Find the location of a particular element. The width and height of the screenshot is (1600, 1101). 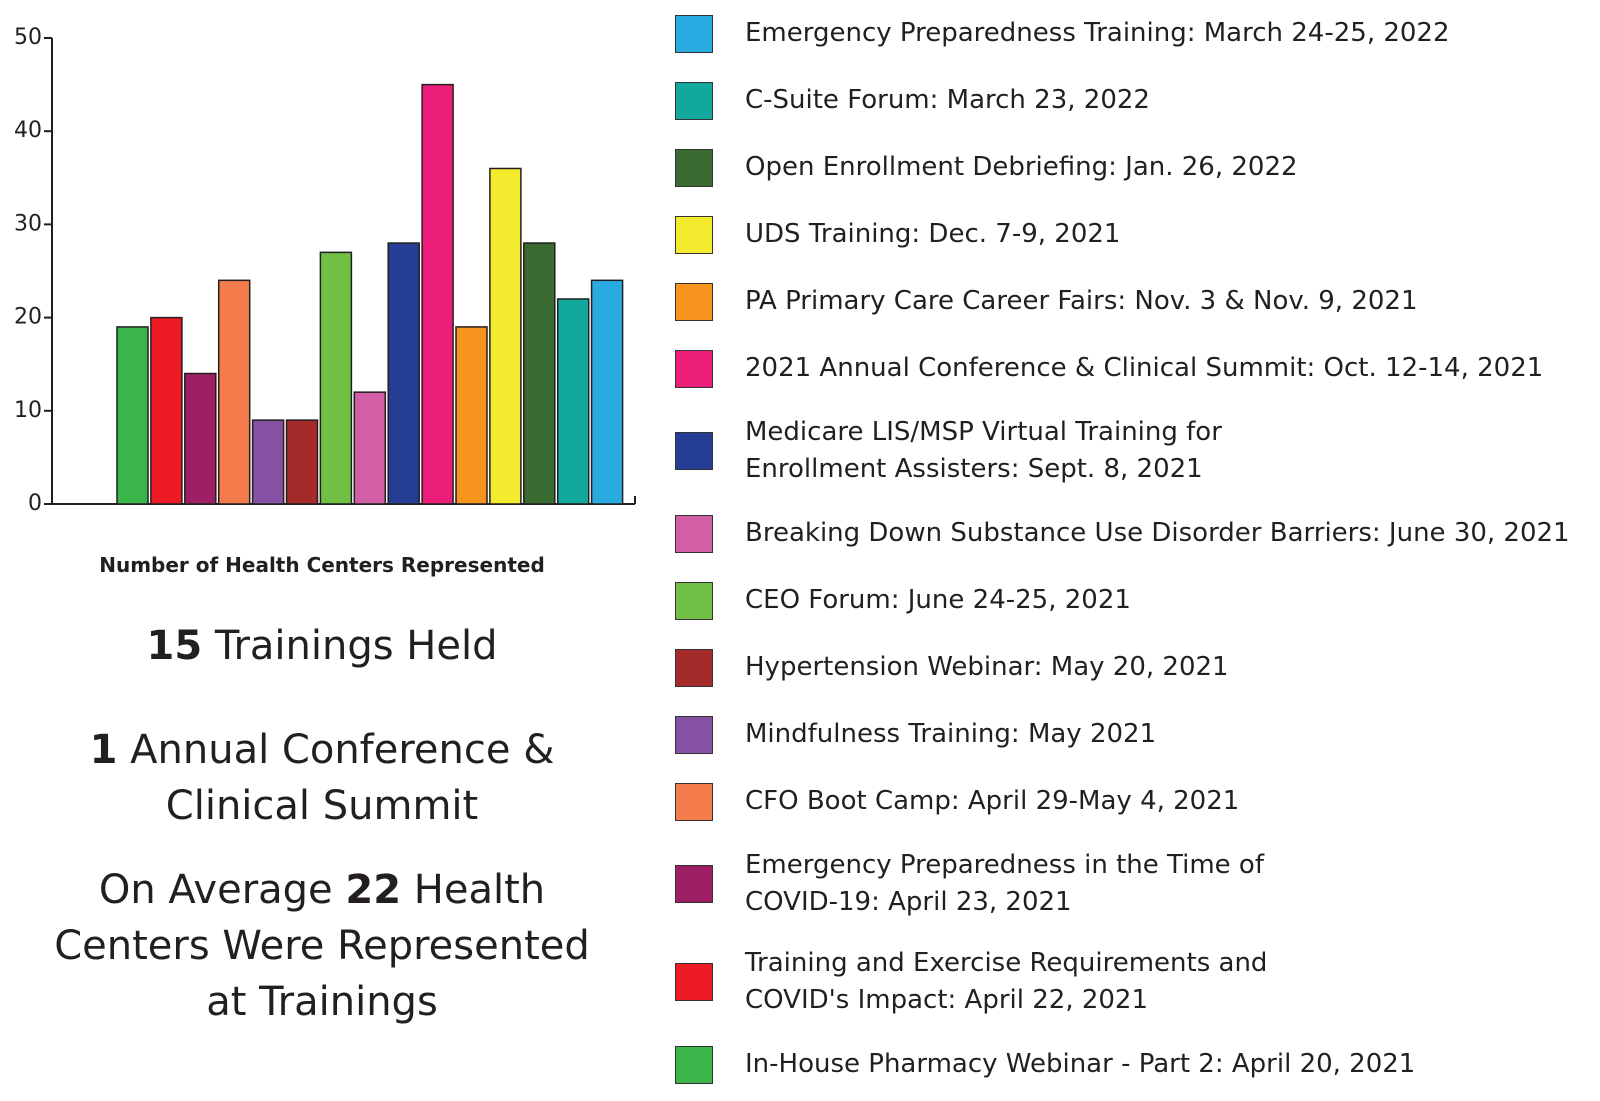

legend-label: Mindfulness Training: May 2021 is located at coordinates (951, 734).